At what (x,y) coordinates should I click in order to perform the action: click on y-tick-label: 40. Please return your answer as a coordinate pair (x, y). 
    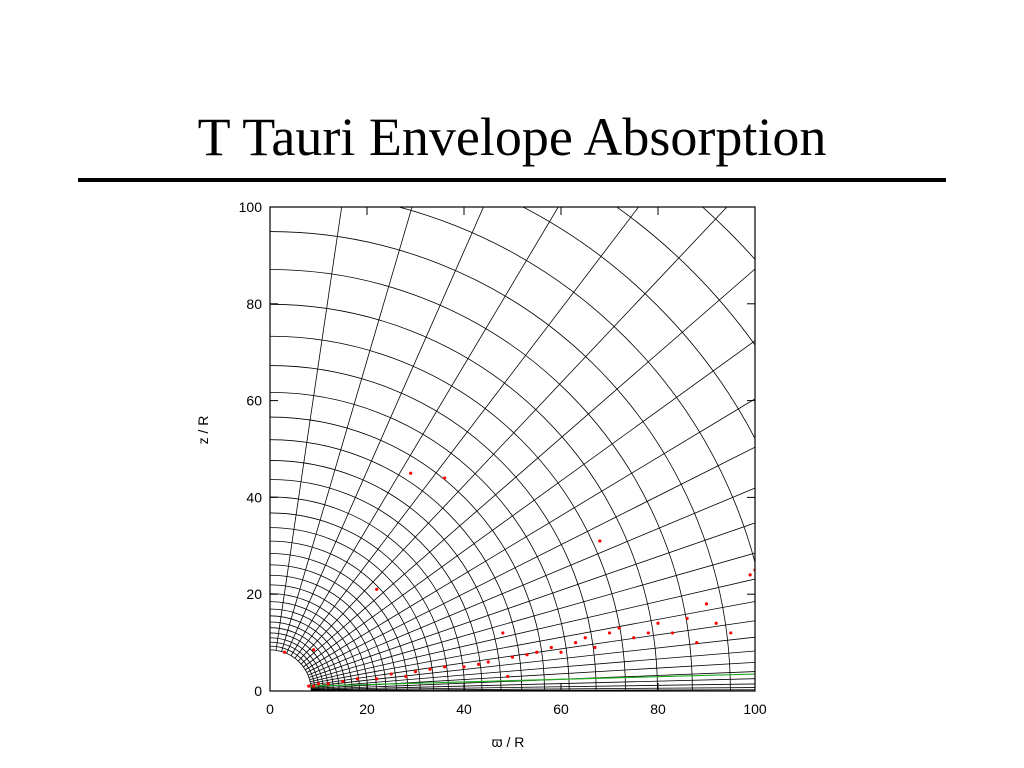
    Looking at the image, I should click on (254, 497).